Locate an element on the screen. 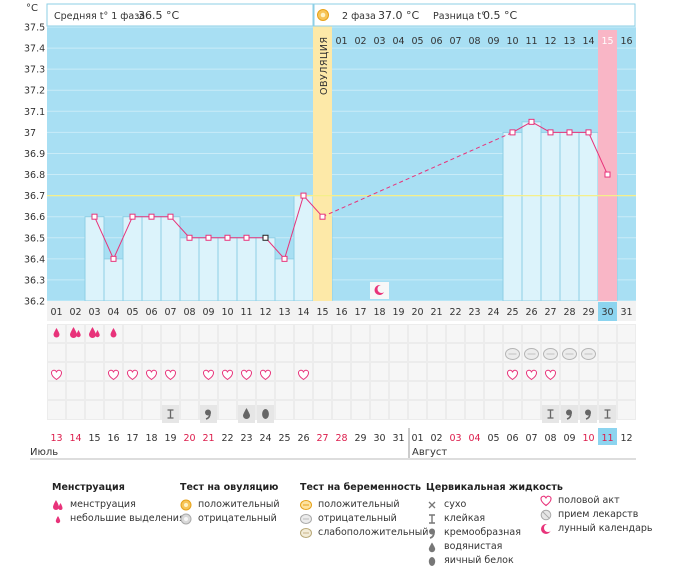 This screenshot has height=587, width=675. watery-icon is located at coordinates (432, 547).